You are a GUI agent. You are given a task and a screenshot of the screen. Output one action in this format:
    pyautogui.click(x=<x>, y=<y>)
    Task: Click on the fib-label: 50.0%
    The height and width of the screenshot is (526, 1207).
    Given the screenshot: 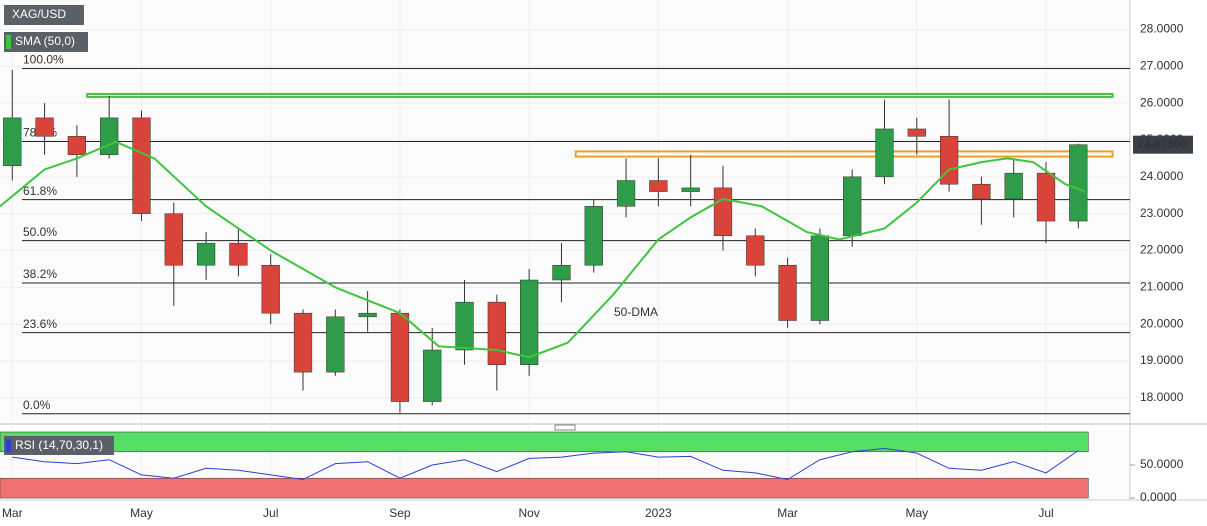 What is the action you would take?
    pyautogui.click(x=40, y=232)
    